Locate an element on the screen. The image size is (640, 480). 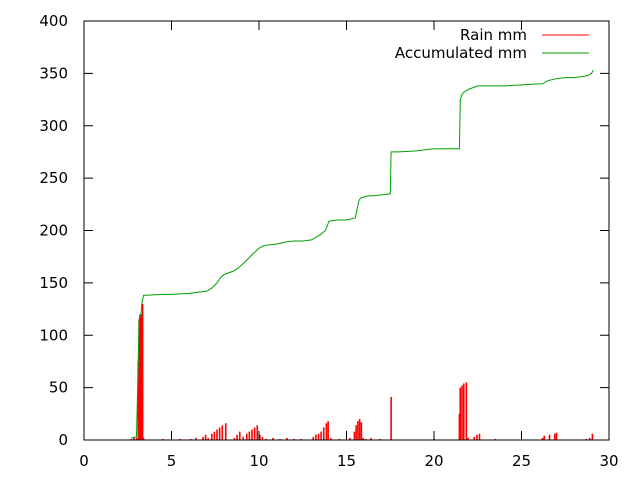
y-tick-label-2: 100 is located at coordinates (53, 335).